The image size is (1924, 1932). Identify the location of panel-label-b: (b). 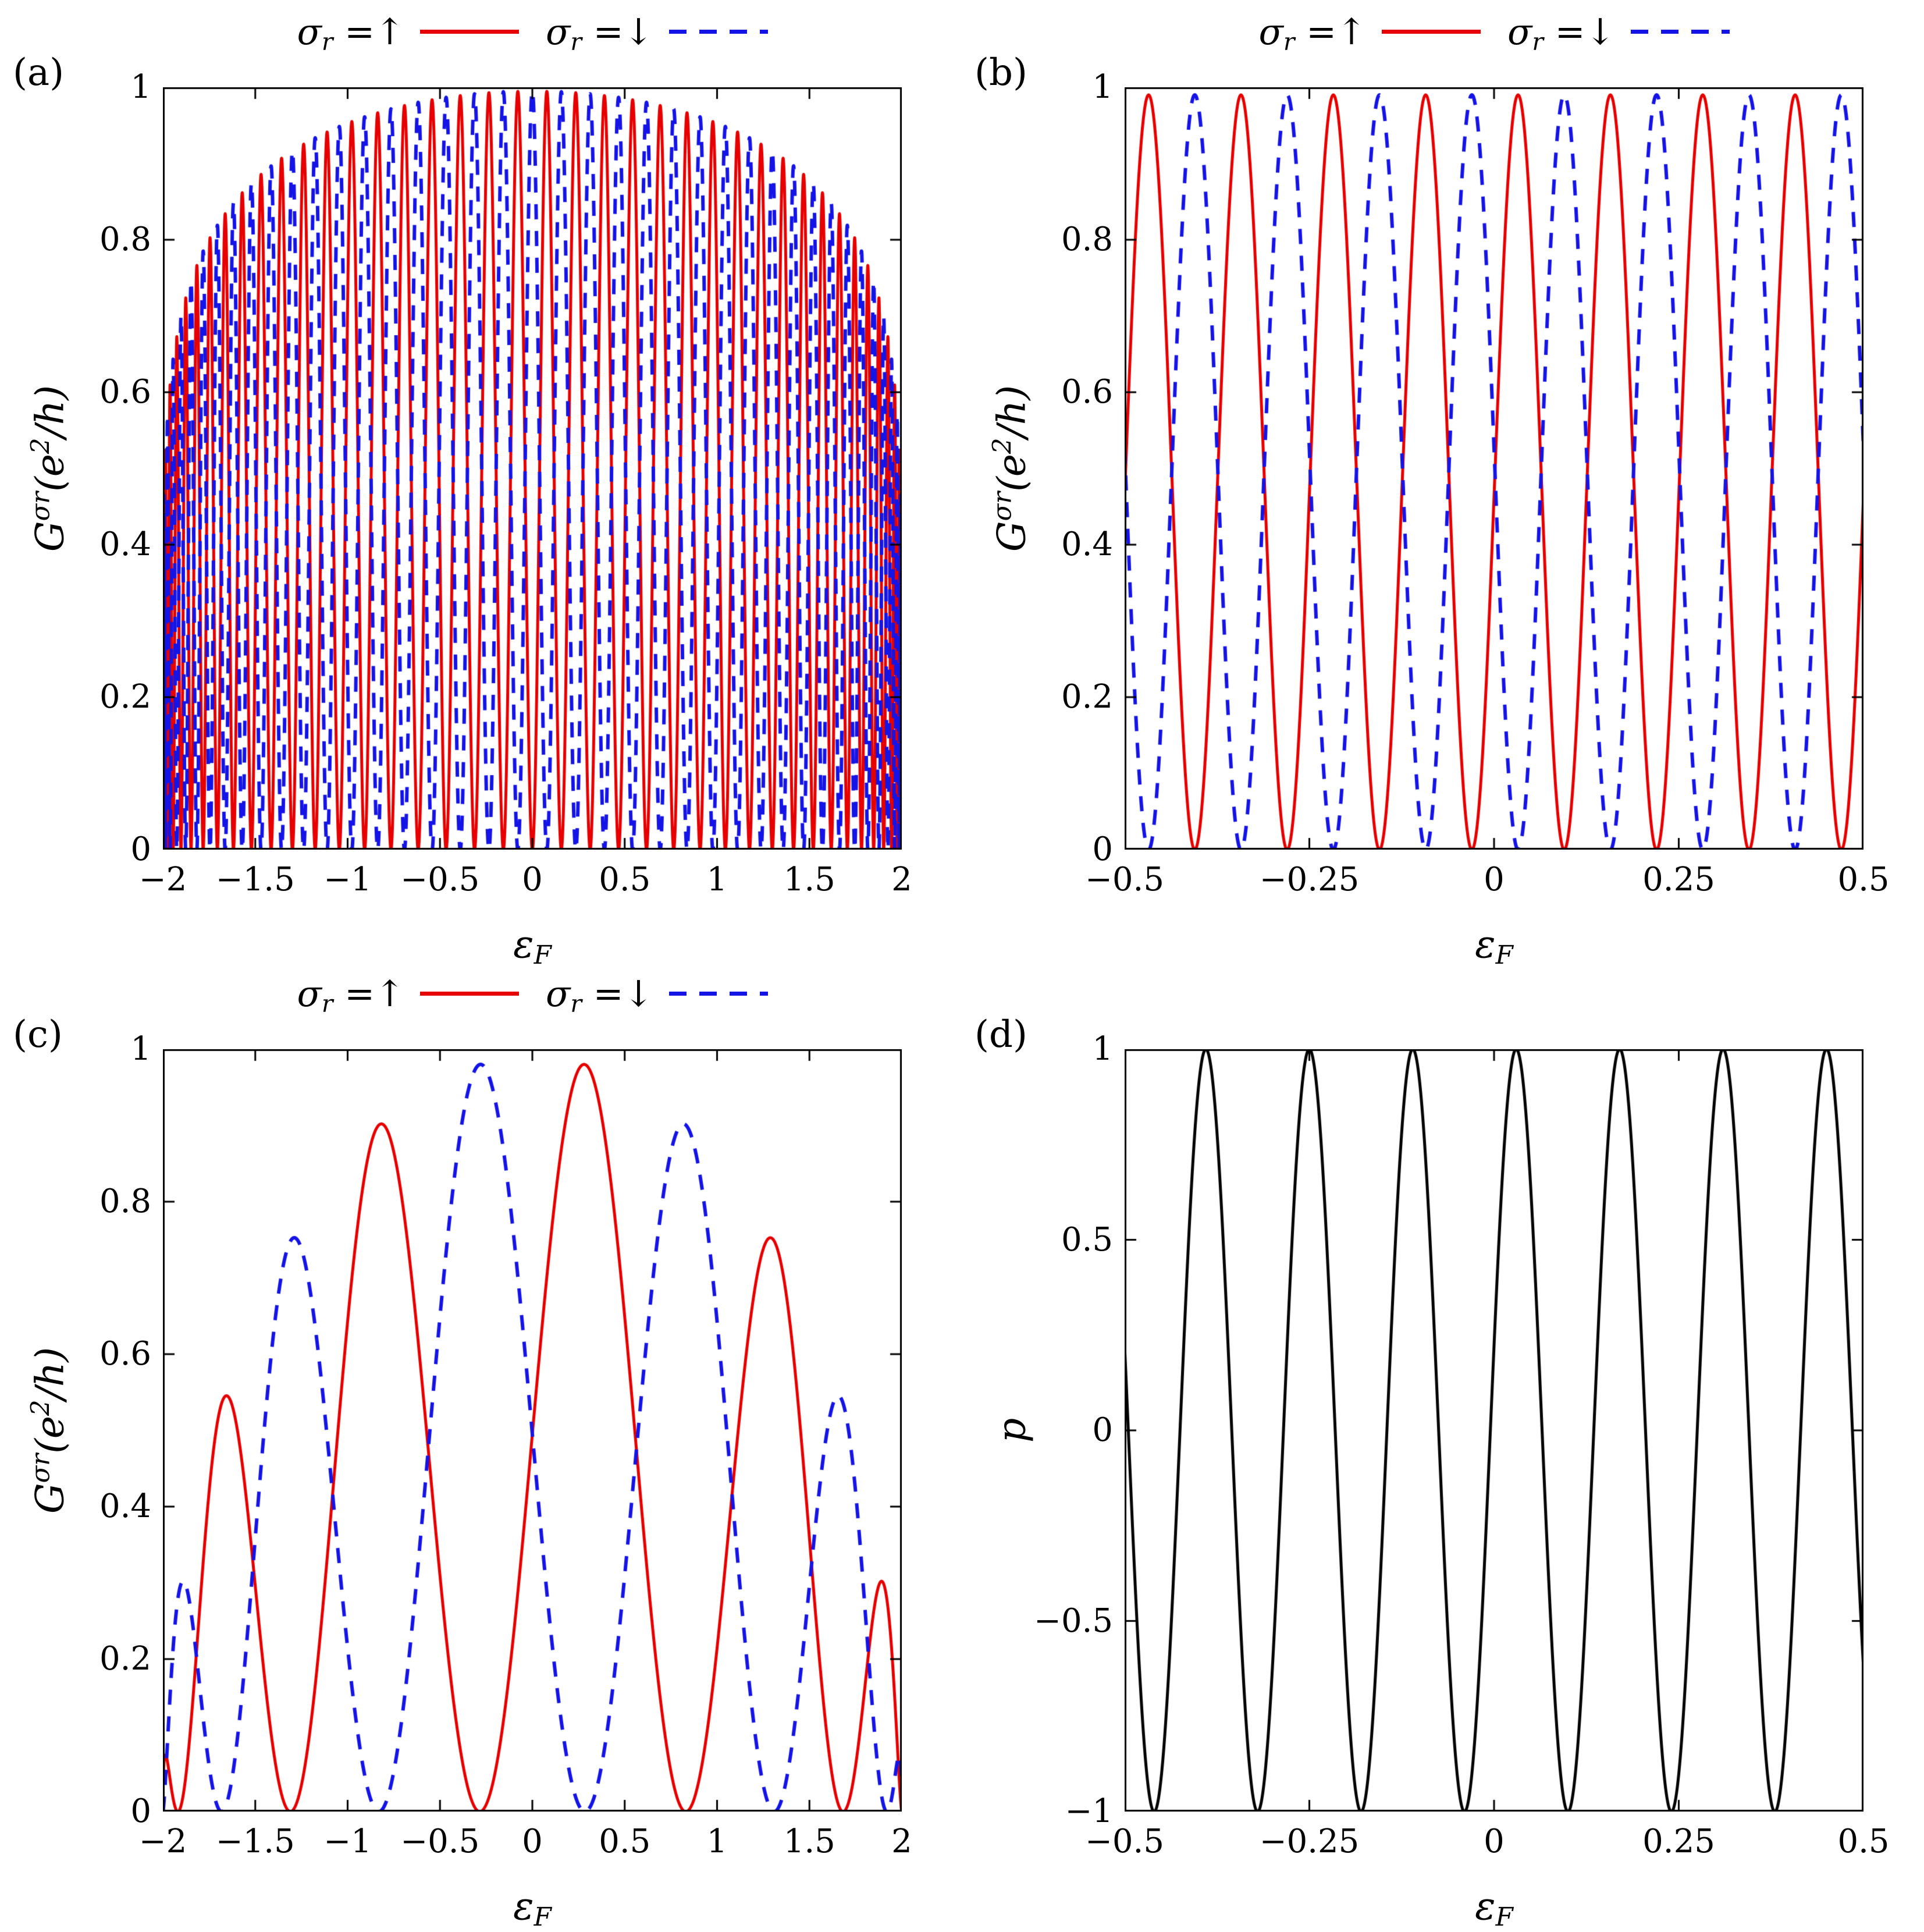
(1001, 72).